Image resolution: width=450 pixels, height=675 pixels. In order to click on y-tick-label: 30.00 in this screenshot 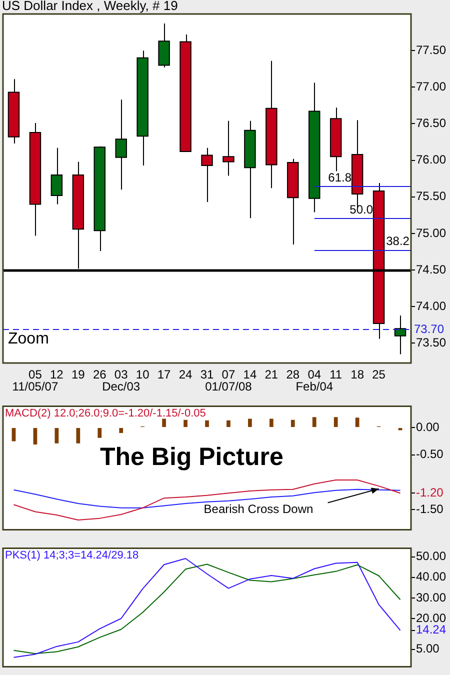, I will do `click(431, 597)`.